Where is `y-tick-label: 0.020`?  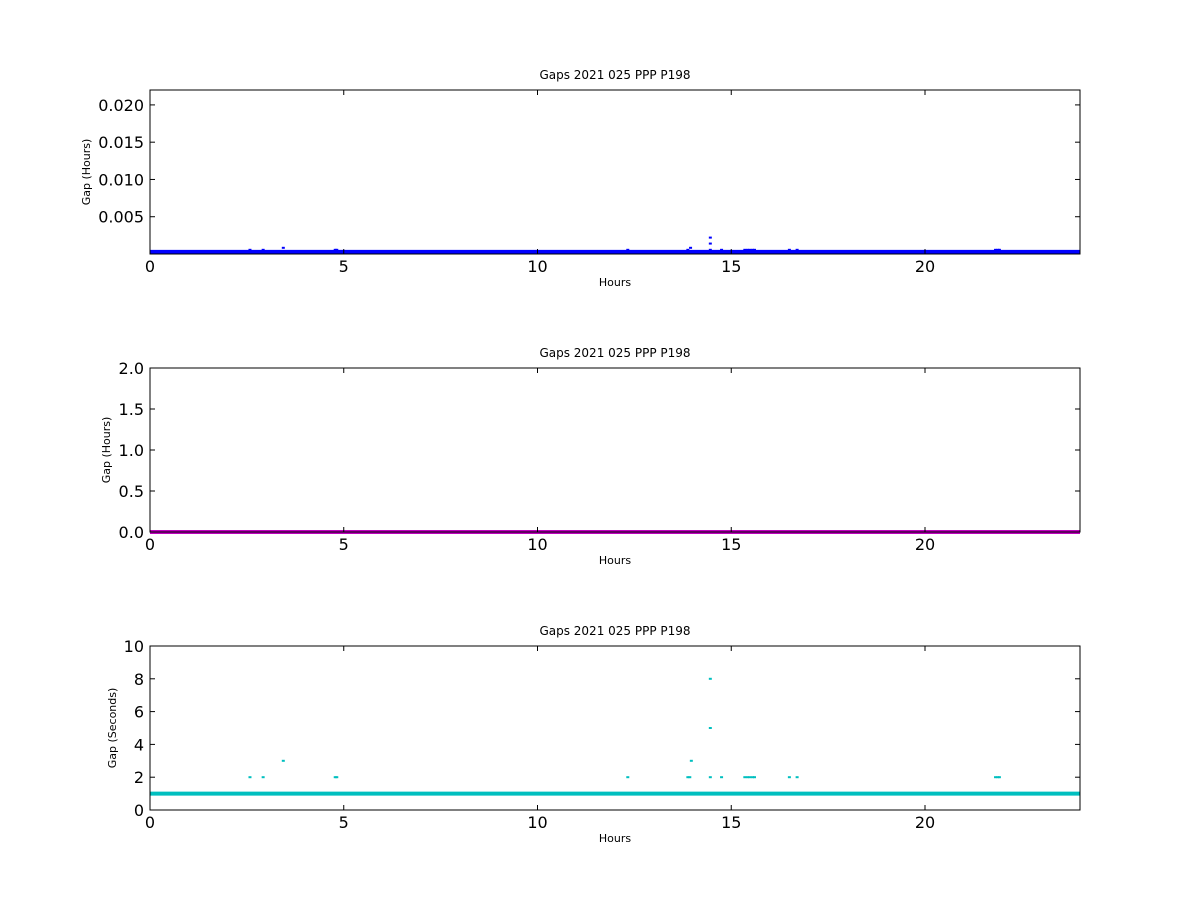 y-tick-label: 0.020 is located at coordinates (121, 105).